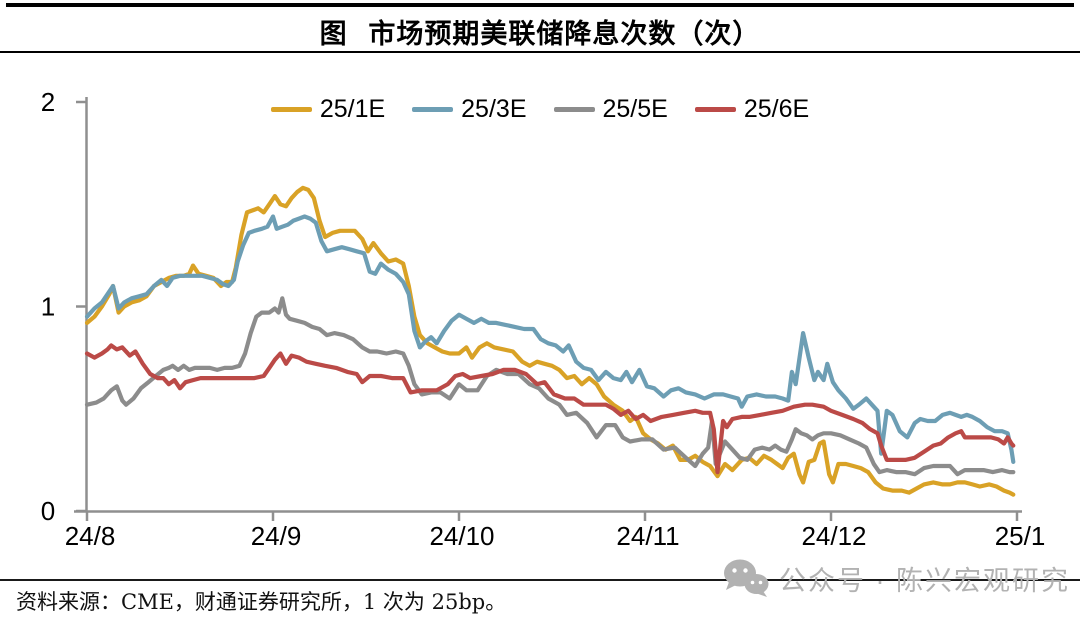 Image resolution: width=1080 pixels, height=626 pixels. Describe the element at coordinates (647, 536) in the screenshot. I see `x-tick-label: 24/11` at that location.